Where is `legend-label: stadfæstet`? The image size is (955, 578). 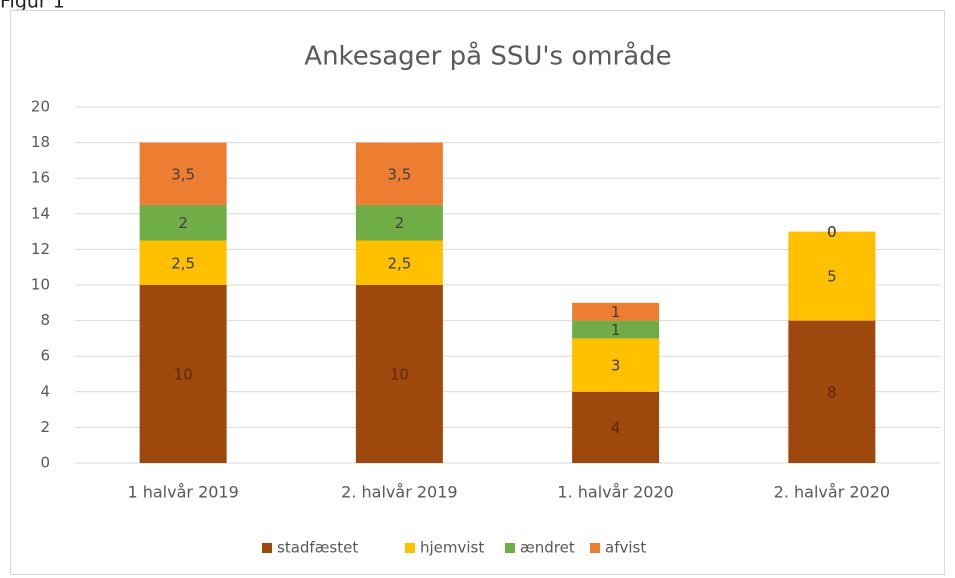 legend-label: stadfæstet is located at coordinates (317, 548).